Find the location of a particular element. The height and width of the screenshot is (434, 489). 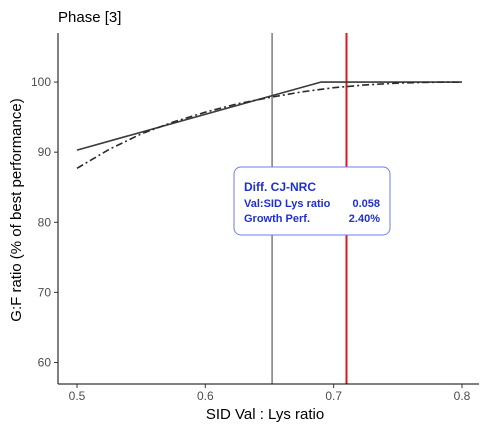

y-tick-label: 90 is located at coordinates (45, 152).